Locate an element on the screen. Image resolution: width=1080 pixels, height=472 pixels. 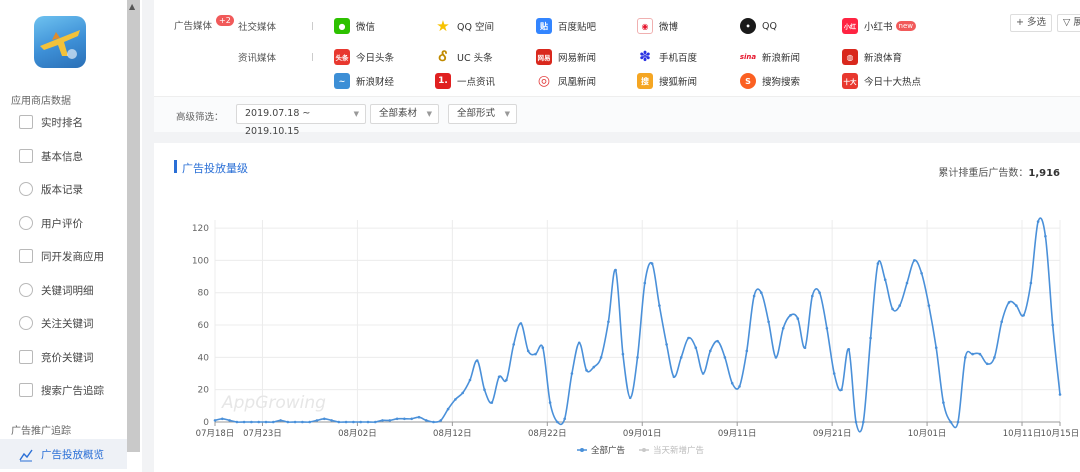
app-icon is located at coordinates (60, 42).